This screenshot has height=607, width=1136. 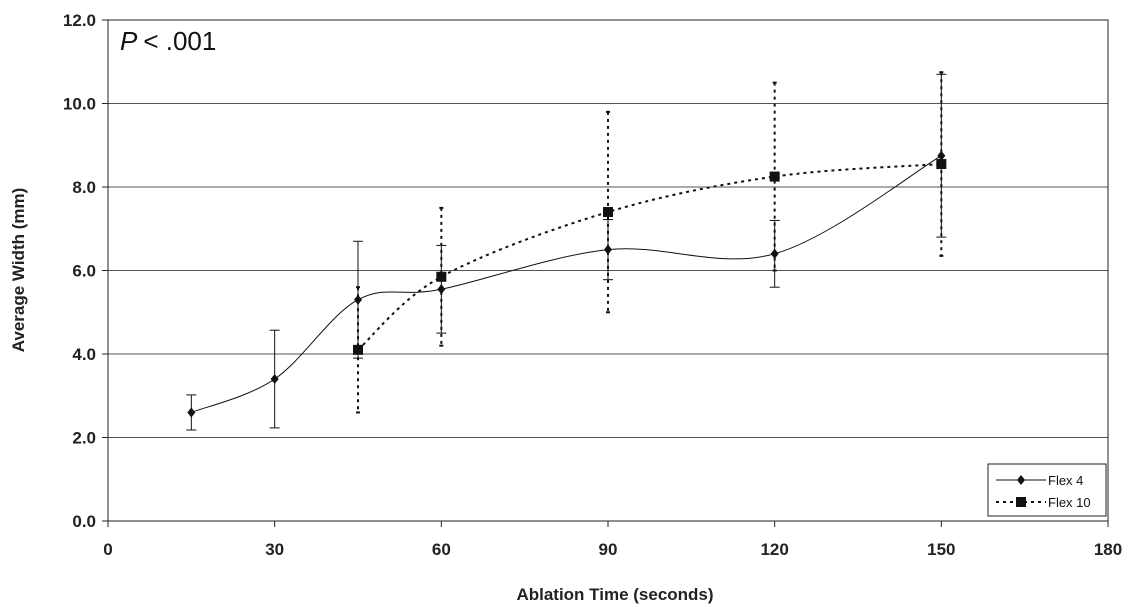 What do you see at coordinates (79, 104) in the screenshot?
I see `y-tick-label: 10.0` at bounding box center [79, 104].